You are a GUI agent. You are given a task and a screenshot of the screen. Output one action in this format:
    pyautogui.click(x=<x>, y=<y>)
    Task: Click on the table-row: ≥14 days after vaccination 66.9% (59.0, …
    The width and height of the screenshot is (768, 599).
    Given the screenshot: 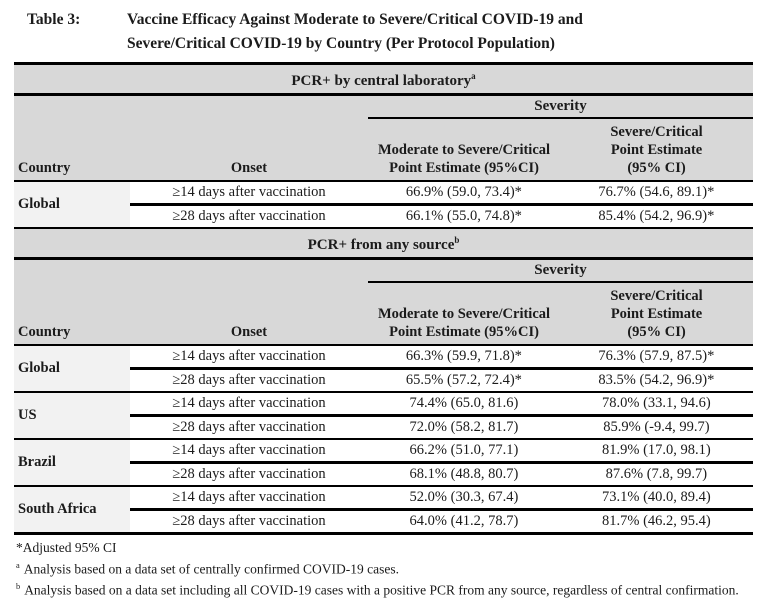 What is the action you would take?
    pyautogui.click(x=441, y=194)
    